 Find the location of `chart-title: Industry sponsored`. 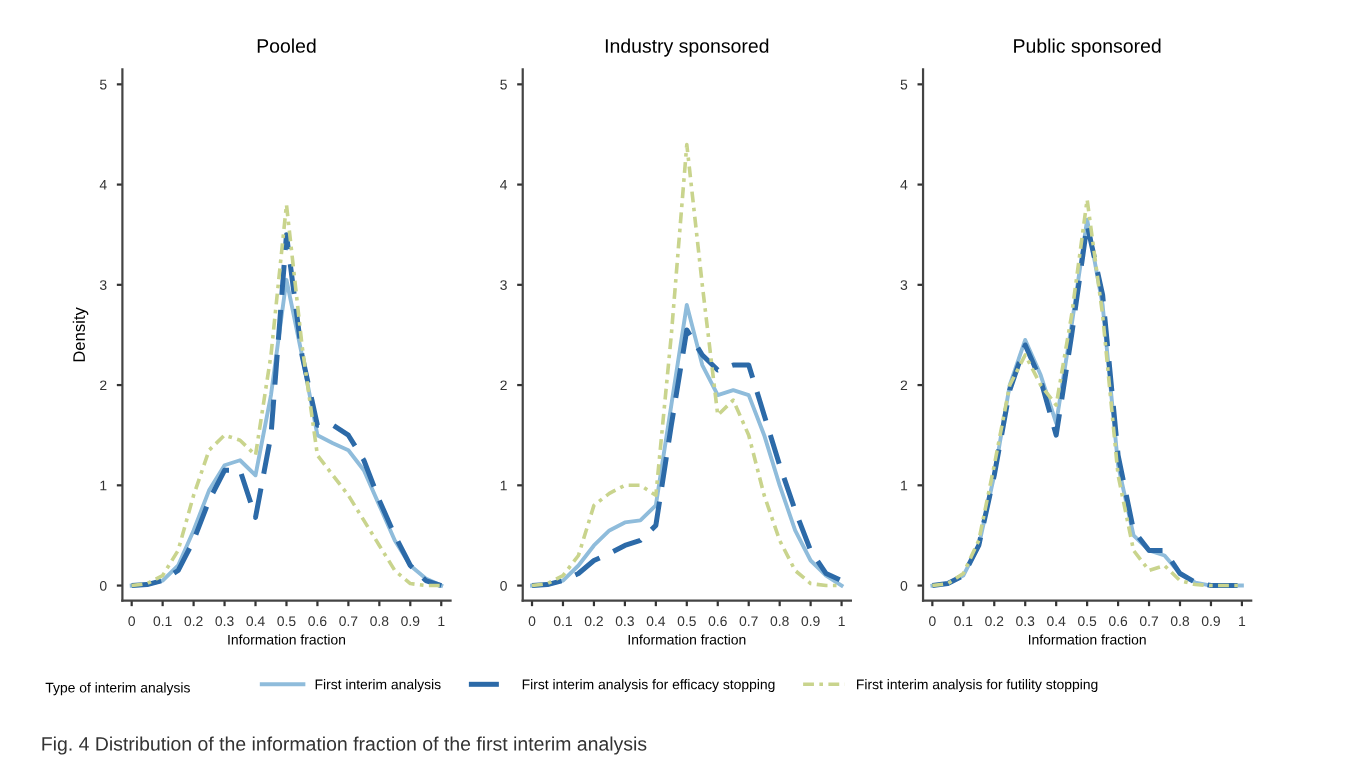

chart-title: Industry sponsored is located at coordinates (687, 47).